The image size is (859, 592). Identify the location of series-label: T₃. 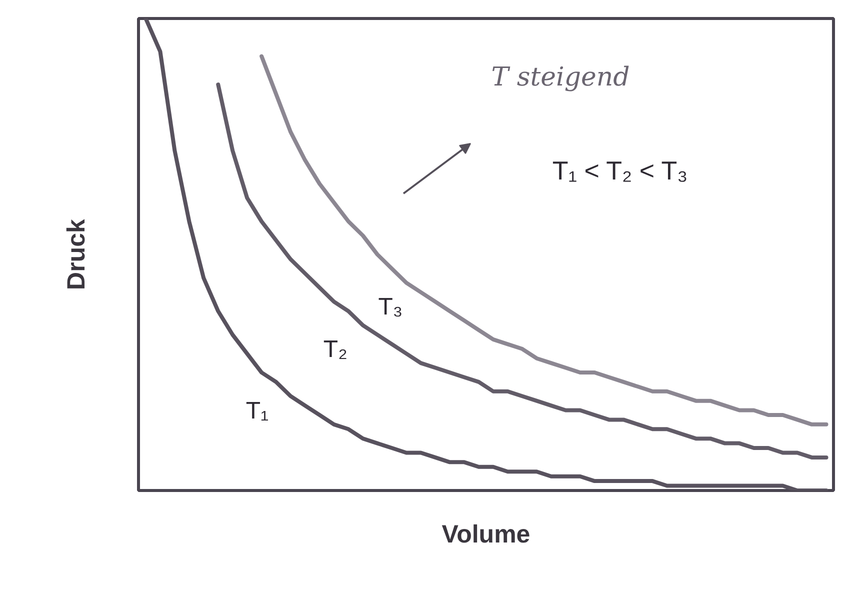
(390, 307).